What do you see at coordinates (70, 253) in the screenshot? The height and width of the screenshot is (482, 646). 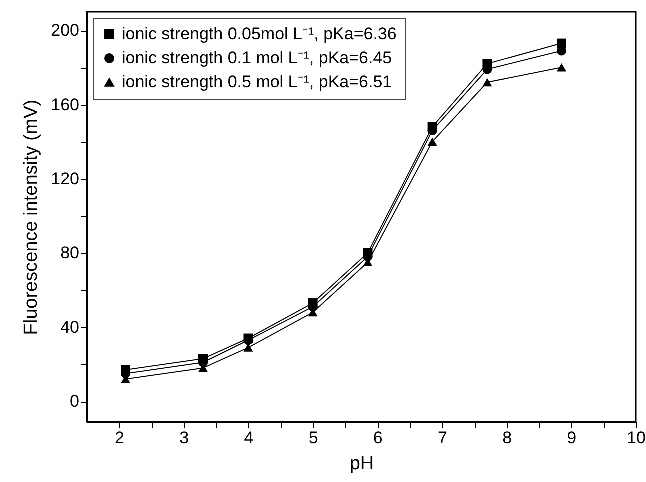 I see `y-tick-label: 80` at bounding box center [70, 253].